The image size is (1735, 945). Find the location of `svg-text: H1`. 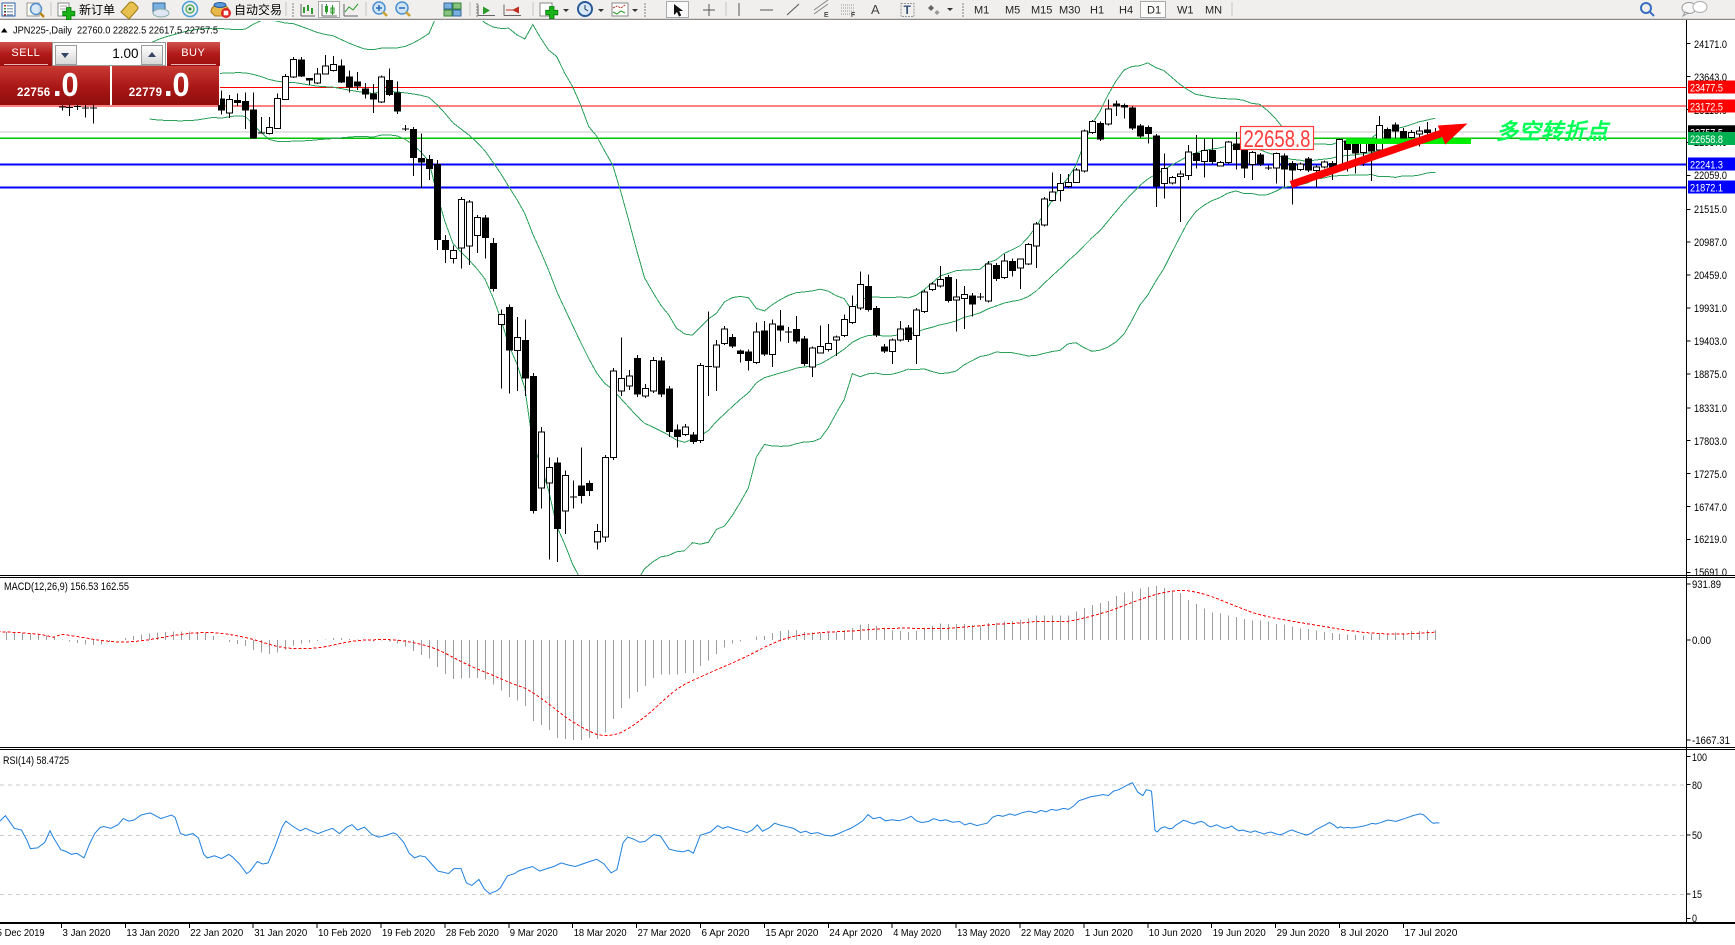

svg-text: H1 is located at coordinates (1097, 11).